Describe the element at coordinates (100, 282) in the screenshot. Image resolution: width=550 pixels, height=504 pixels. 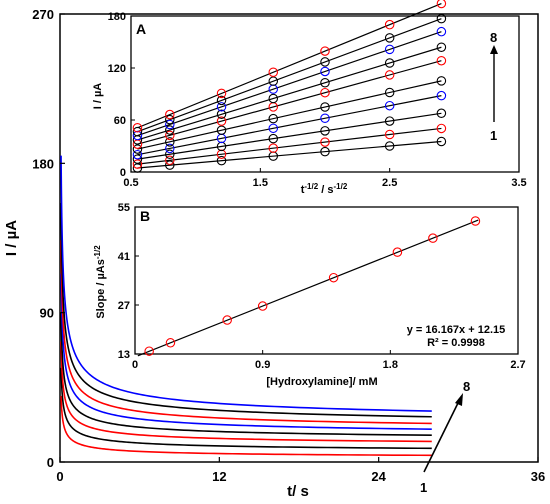
I see `inset-b-y-axis-label: Slope / µAs-1/2` at that location.